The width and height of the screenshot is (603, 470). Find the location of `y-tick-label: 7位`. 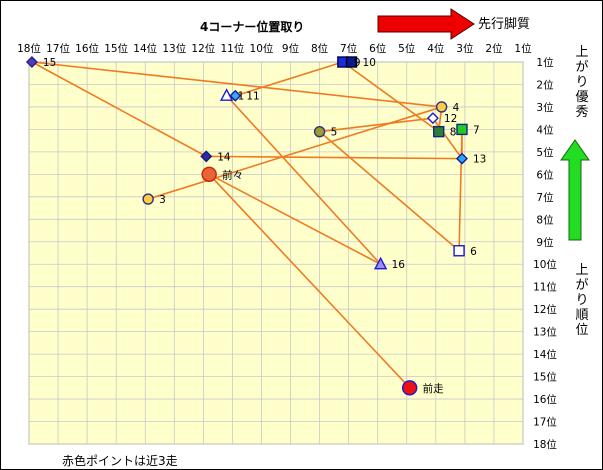

y-tick-label: 7位 is located at coordinates (545, 197).